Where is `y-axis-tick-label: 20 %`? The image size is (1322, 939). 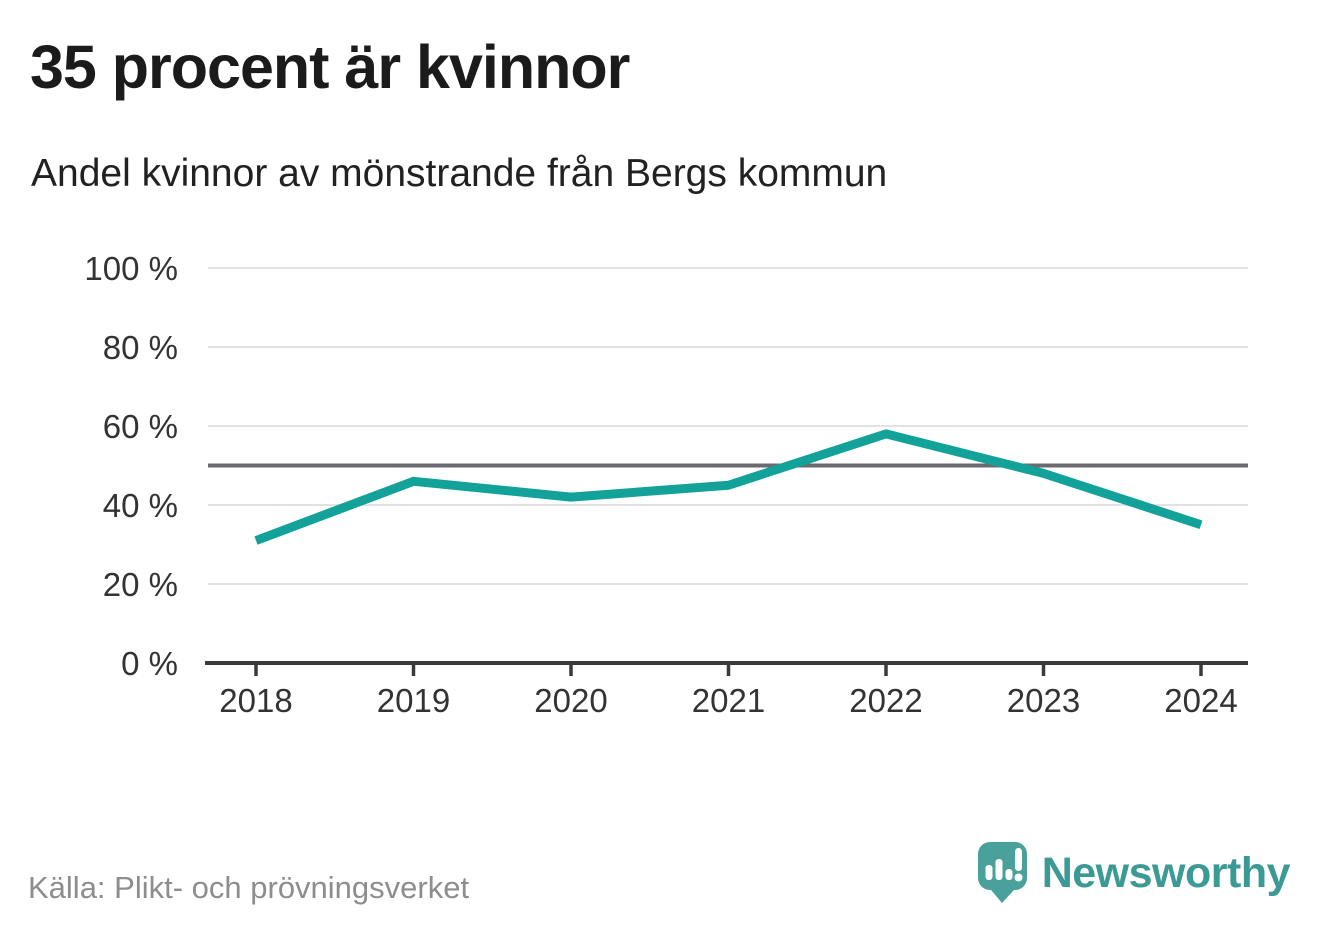
y-axis-tick-label: 20 % is located at coordinates (140, 584).